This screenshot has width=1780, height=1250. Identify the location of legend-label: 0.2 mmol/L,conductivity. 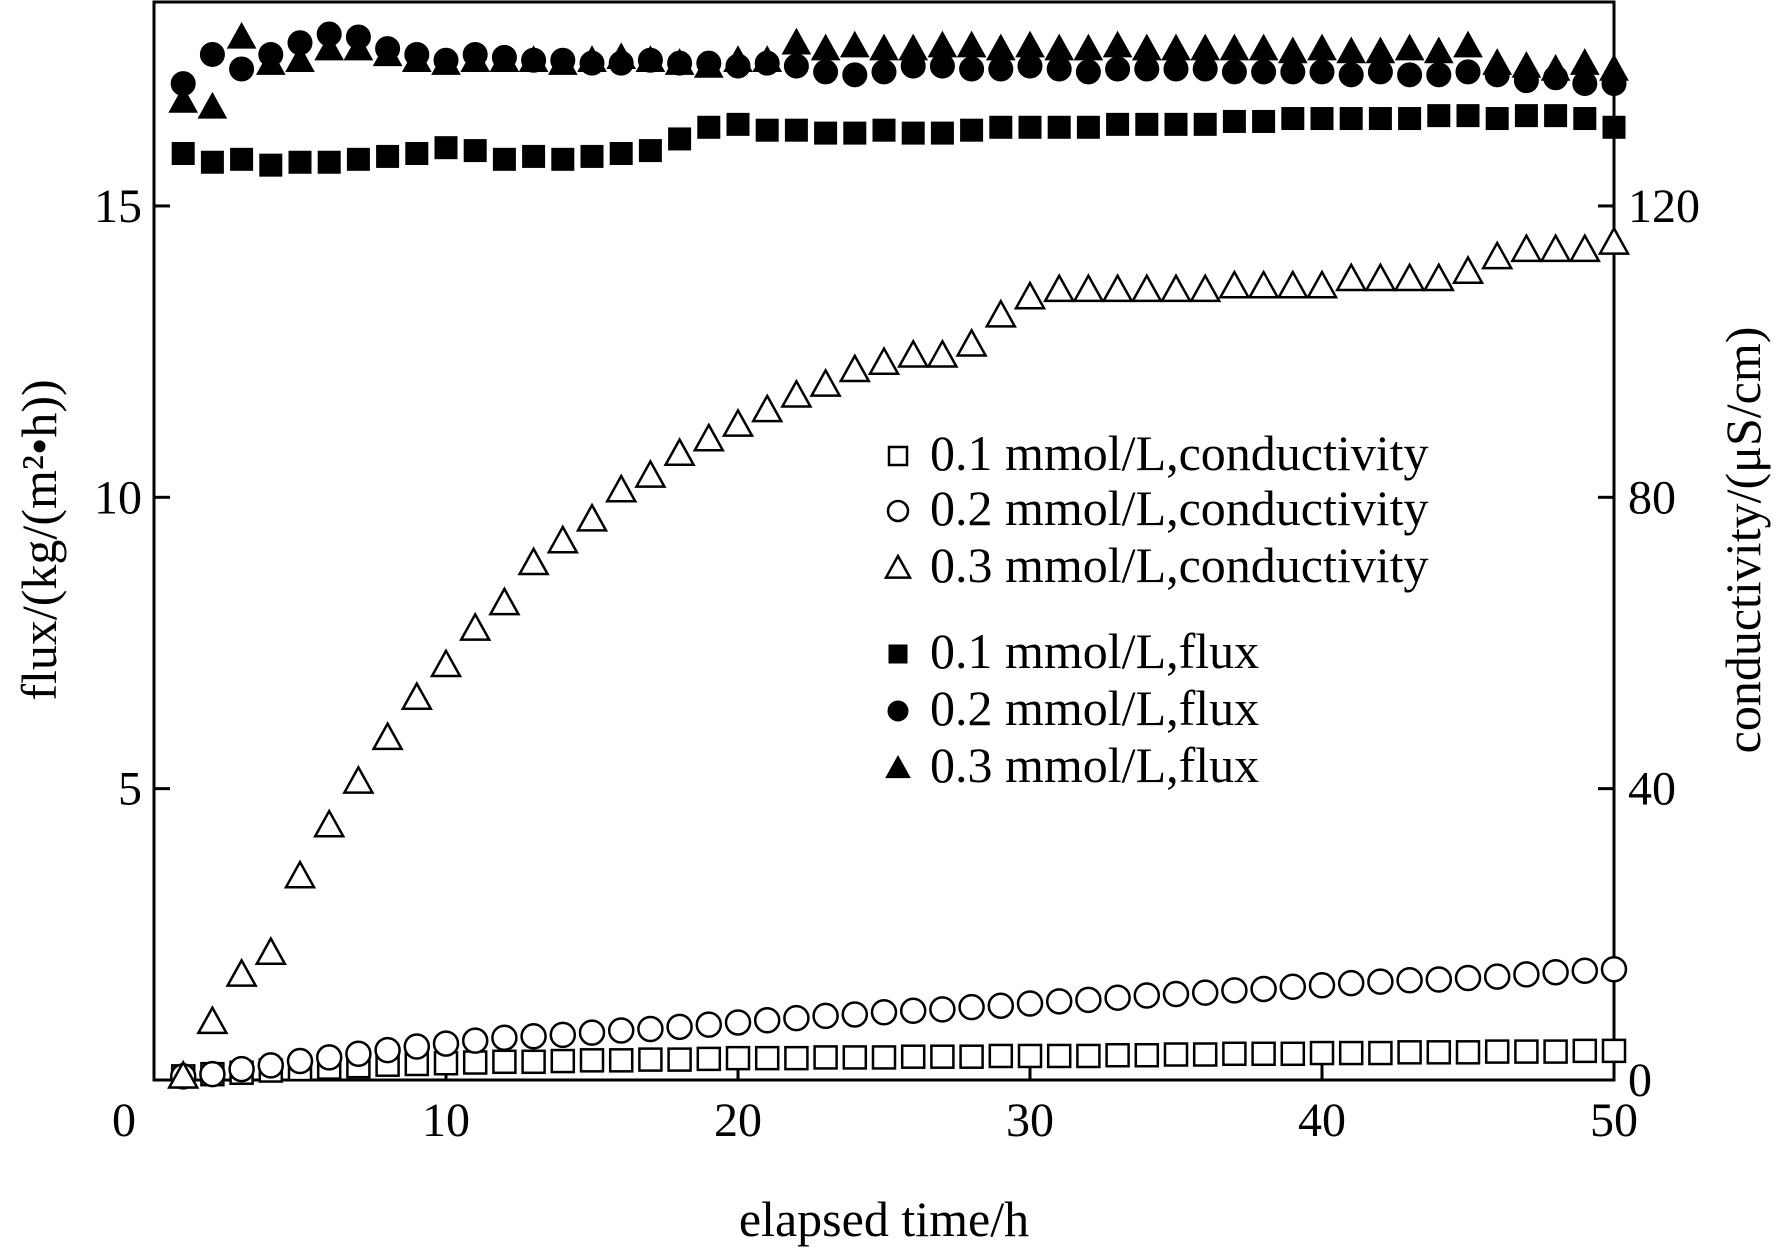
(1179, 508).